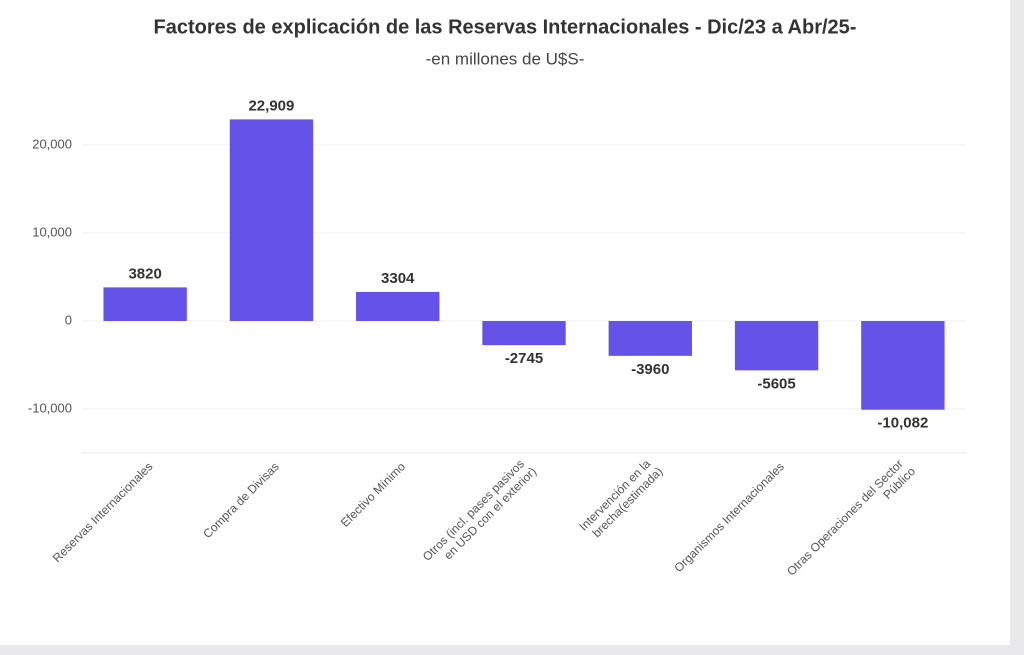 The height and width of the screenshot is (655, 1024). What do you see at coordinates (52, 231) in the screenshot?
I see `y-tick-label: 10,000` at bounding box center [52, 231].